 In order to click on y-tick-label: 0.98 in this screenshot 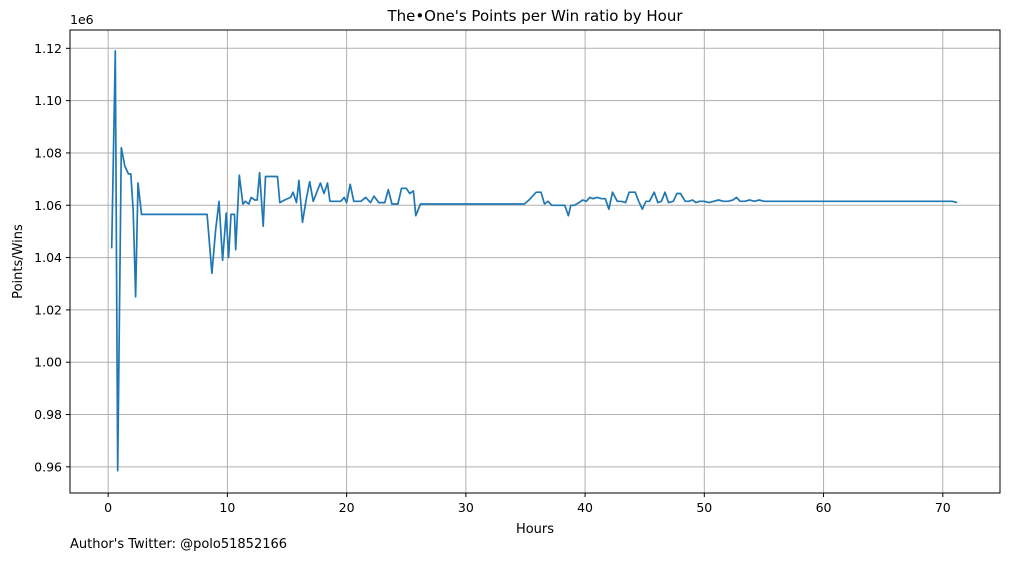, I will do `click(48, 414)`.